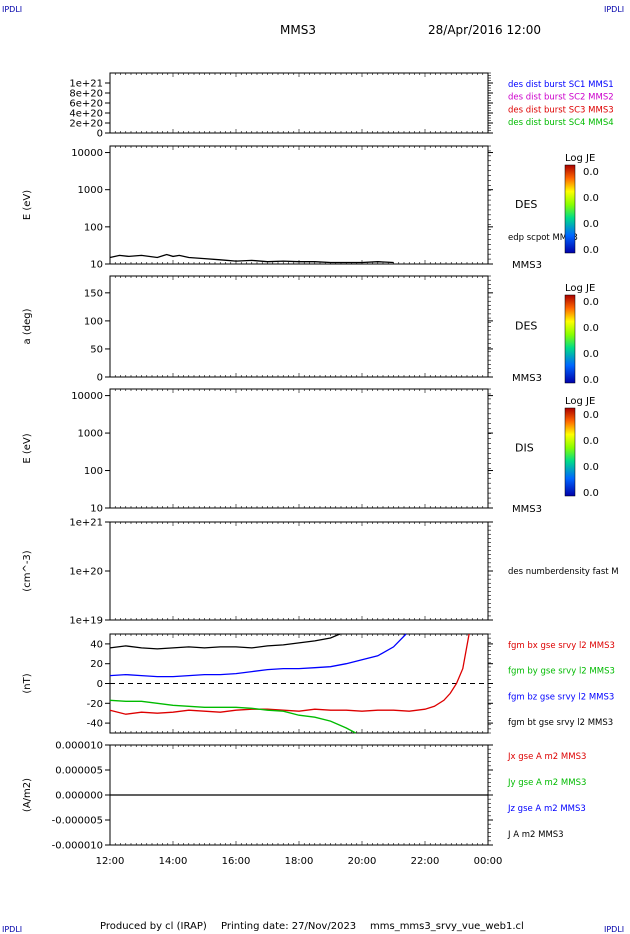 The width and height of the screenshot is (630, 934). What do you see at coordinates (86, 124) in the screenshot?
I see `y-tick-label: 2e+20` at bounding box center [86, 124].